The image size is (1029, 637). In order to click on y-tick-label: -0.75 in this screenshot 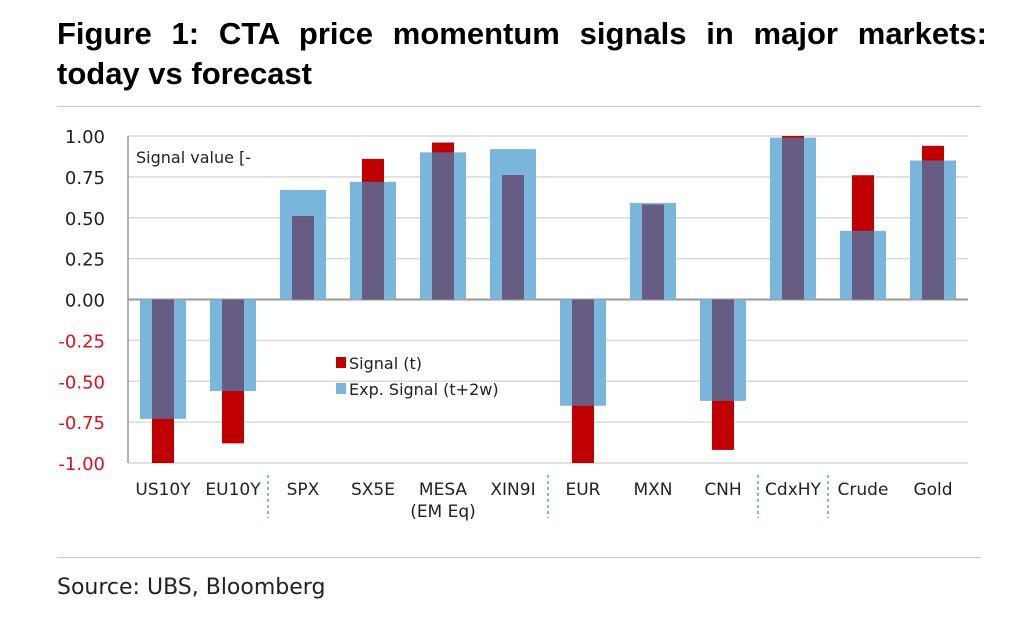, I will do `click(81, 423)`.